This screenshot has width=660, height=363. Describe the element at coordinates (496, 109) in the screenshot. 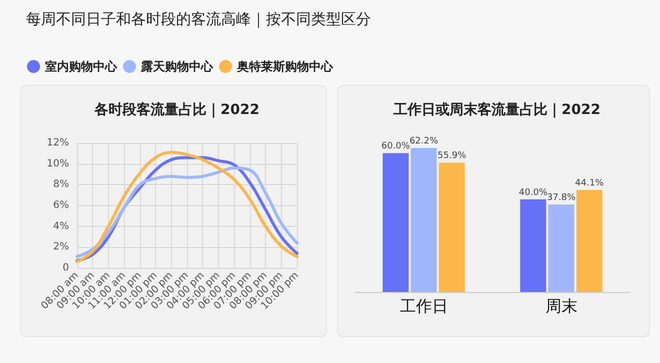

I see `chart-title: 工作日或周末客流量占比｜2022` at that location.